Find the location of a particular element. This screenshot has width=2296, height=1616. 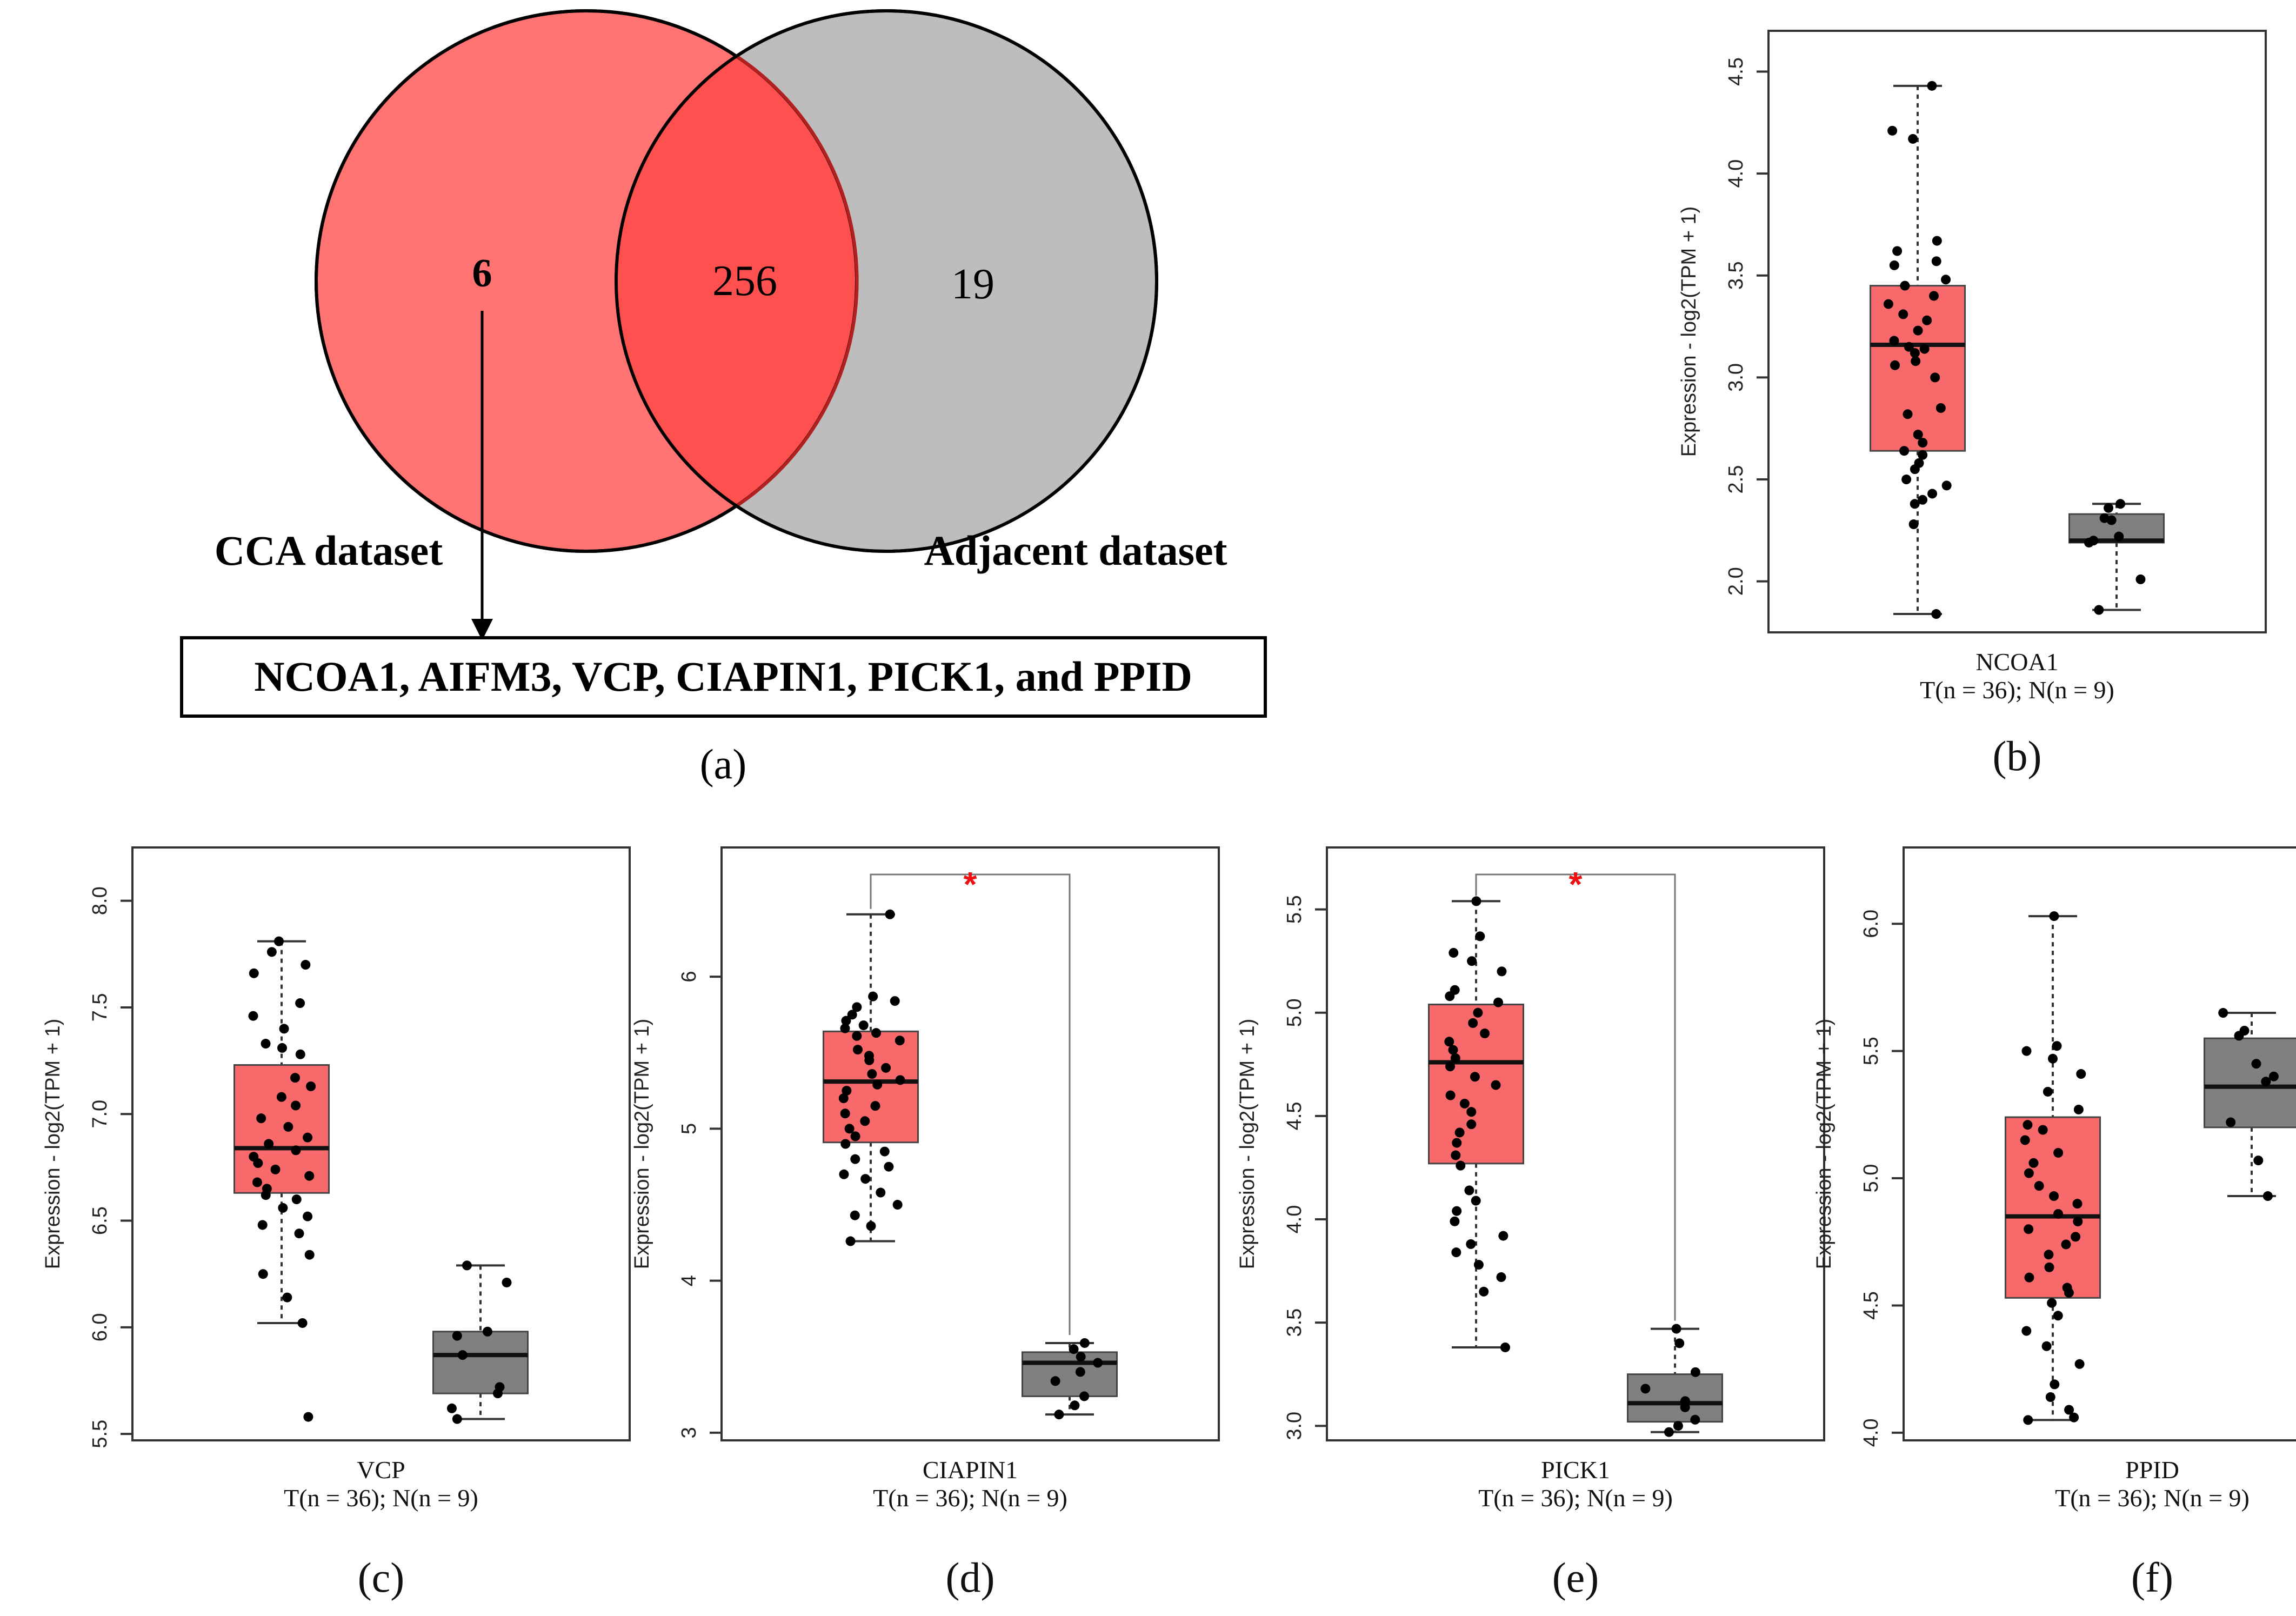

box-group-n is located at coordinates (1675, 1381).